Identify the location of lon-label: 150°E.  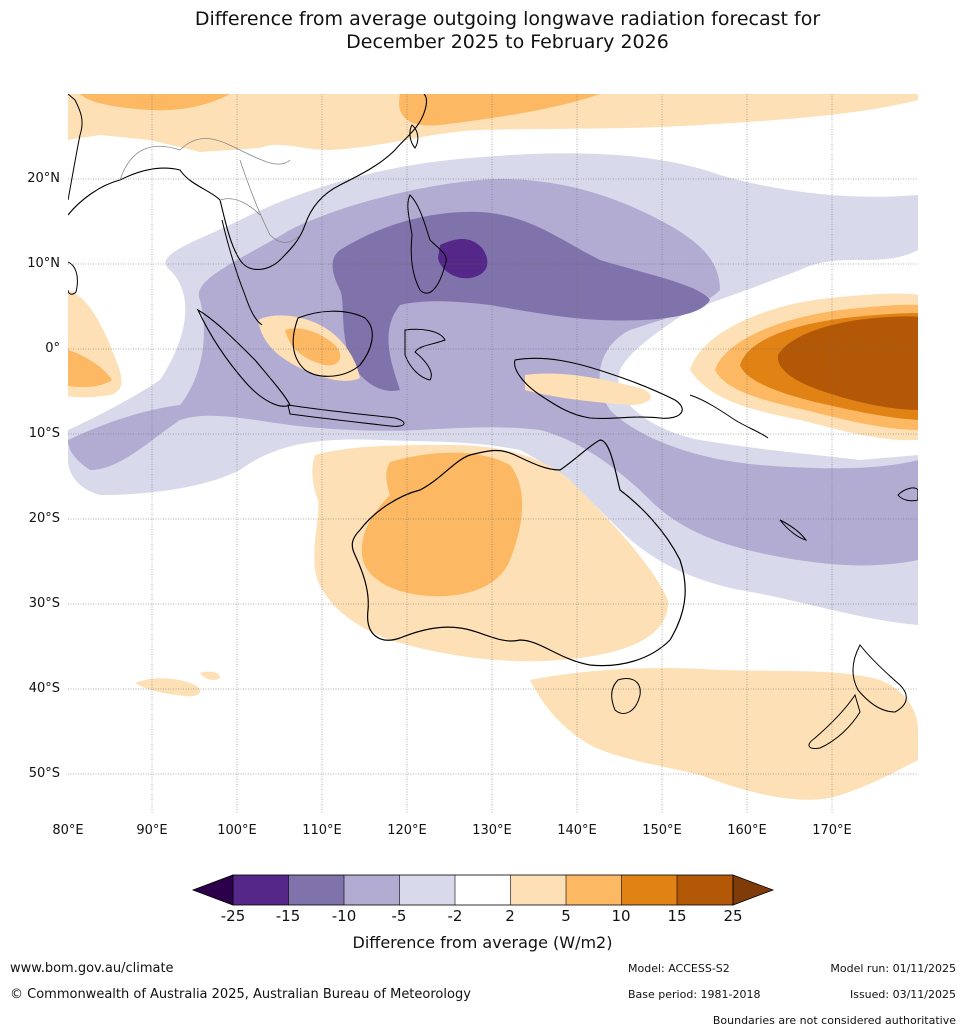
(662, 830).